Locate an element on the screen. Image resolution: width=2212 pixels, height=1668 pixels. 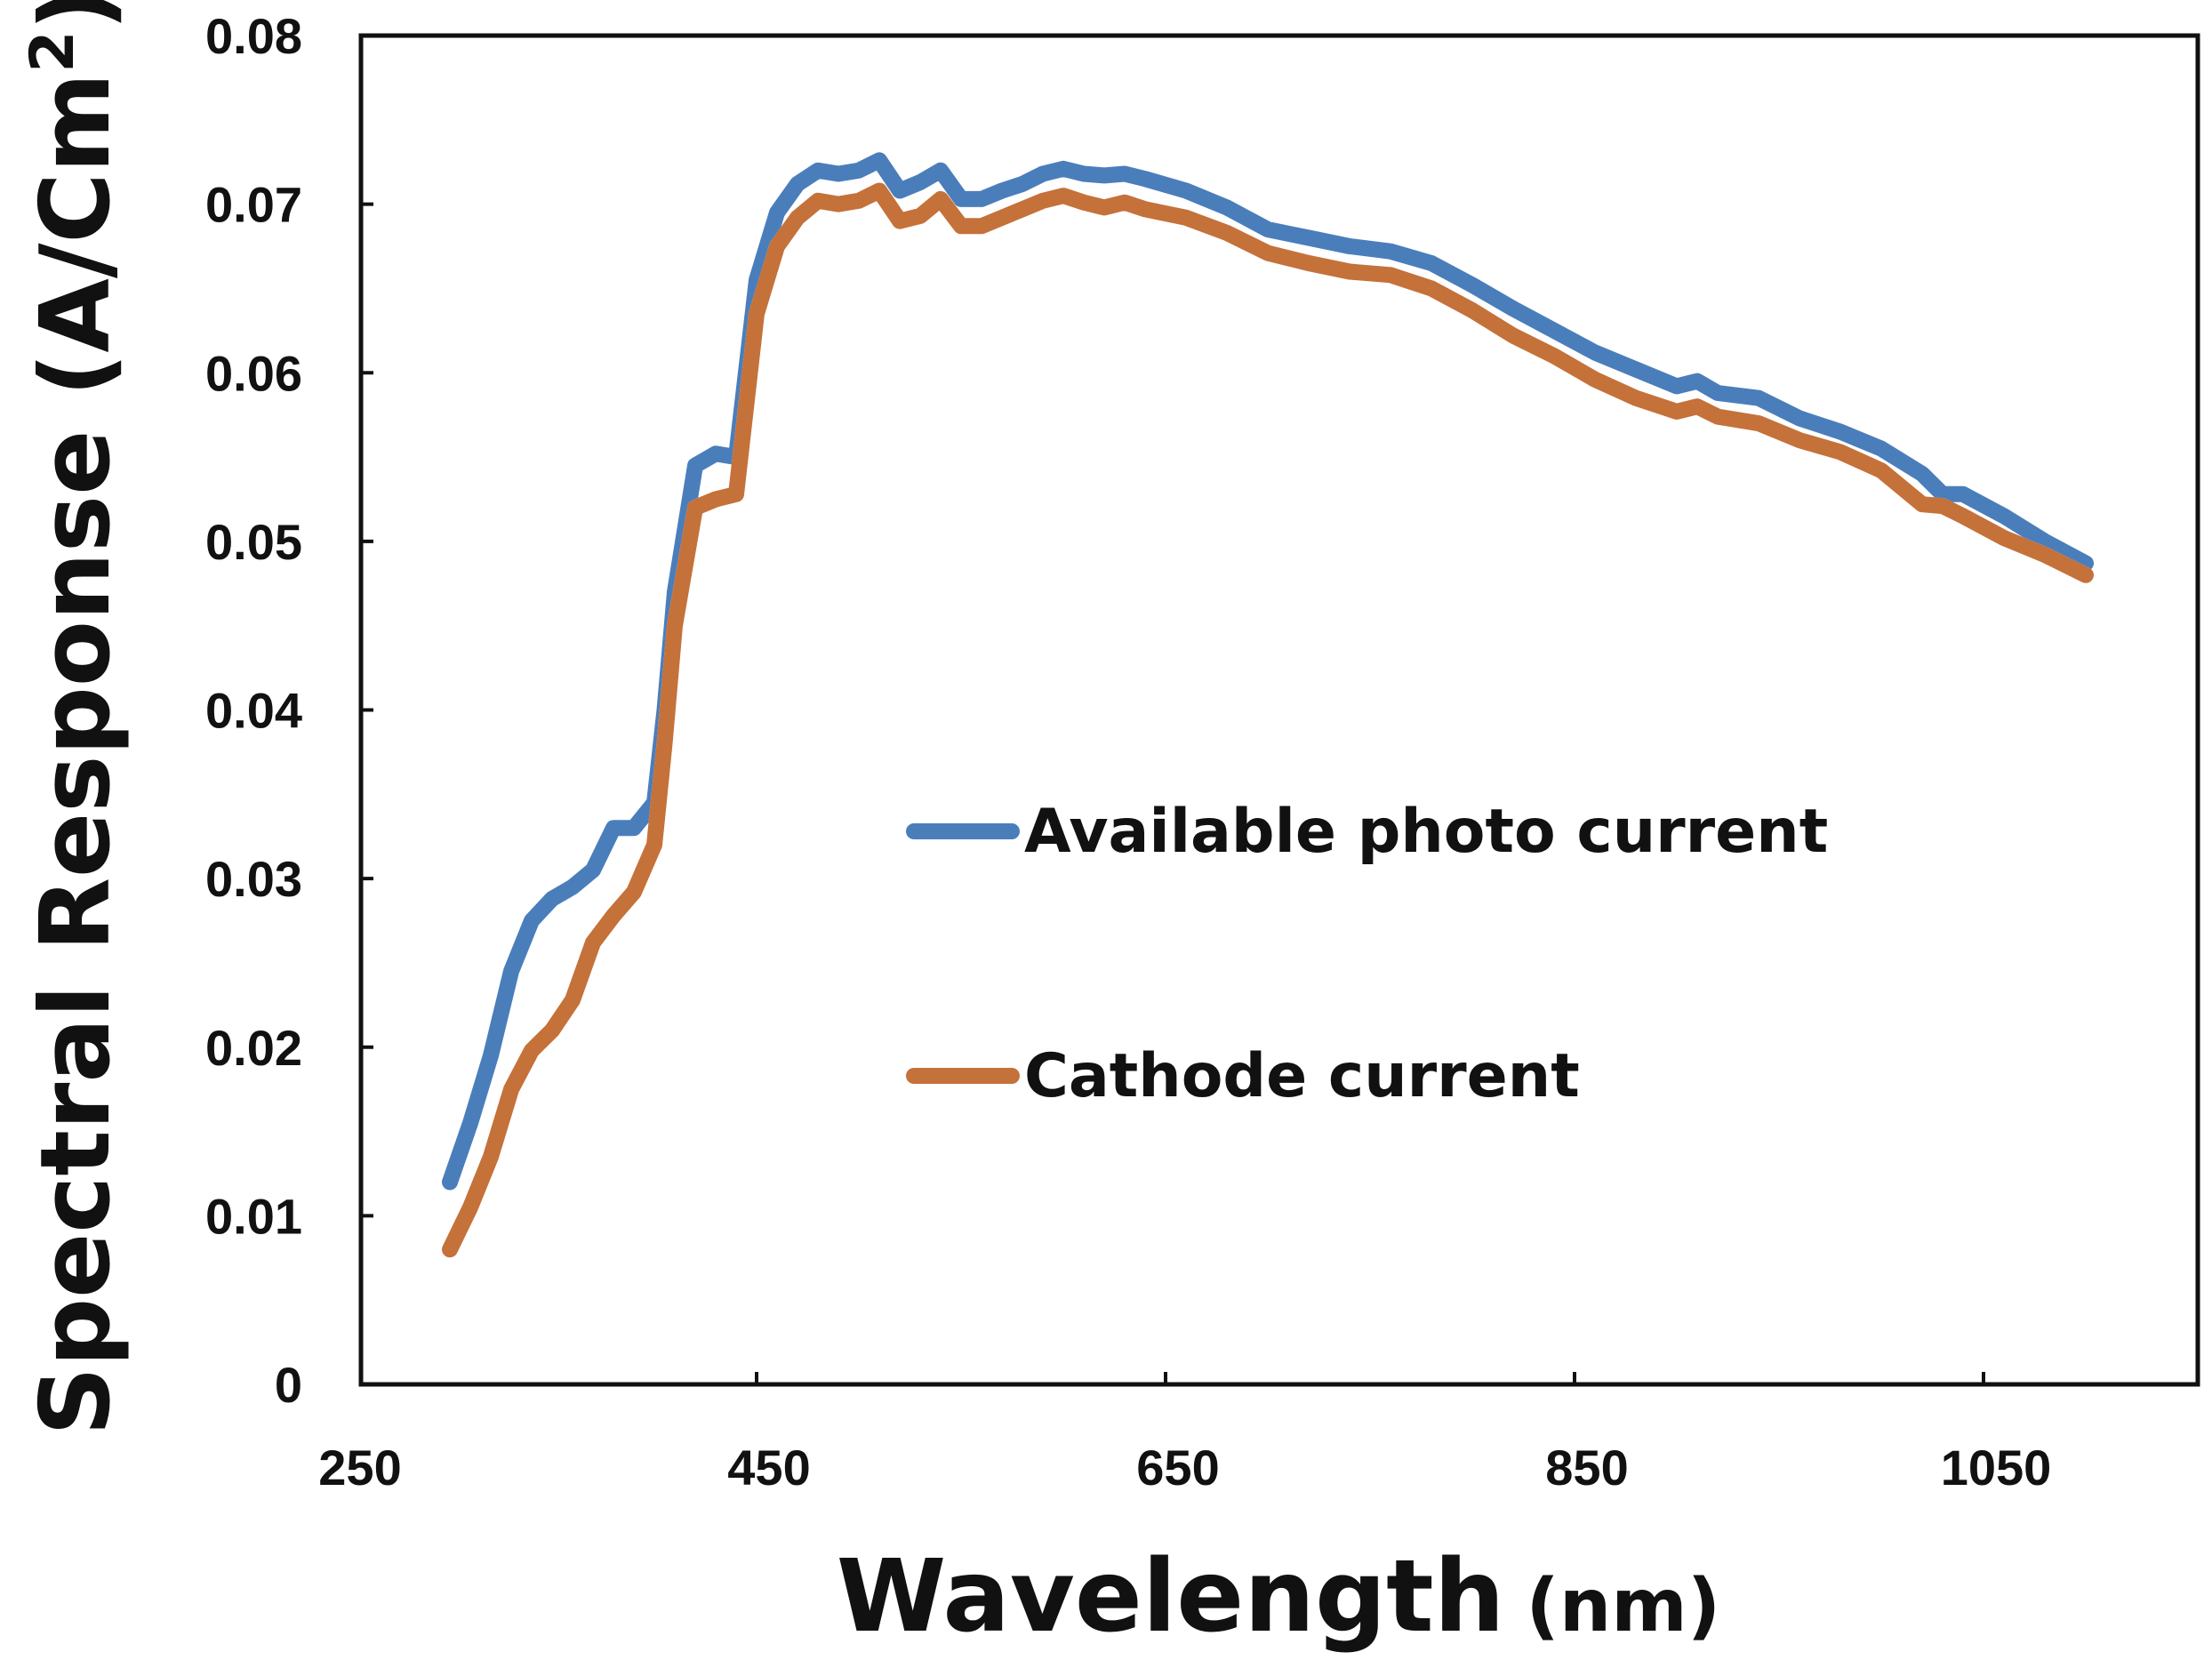
legend-label-available-photo-current: Available photo current is located at coordinates (1426, 832).